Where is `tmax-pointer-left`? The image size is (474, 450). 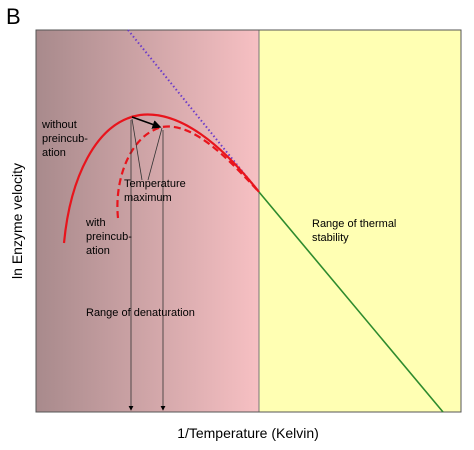
tmax-pointer-left is located at coordinates (137, 149).